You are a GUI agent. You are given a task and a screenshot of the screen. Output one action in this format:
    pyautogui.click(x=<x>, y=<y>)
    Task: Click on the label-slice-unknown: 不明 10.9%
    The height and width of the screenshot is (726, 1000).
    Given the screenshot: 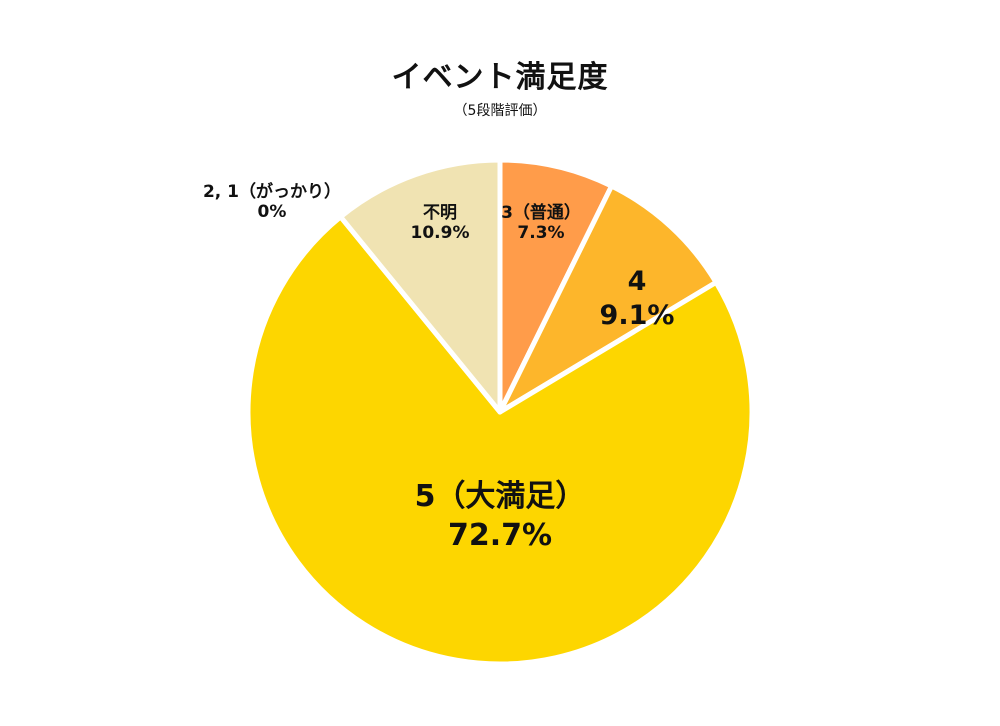 What is the action you would take?
    pyautogui.click(x=440, y=223)
    